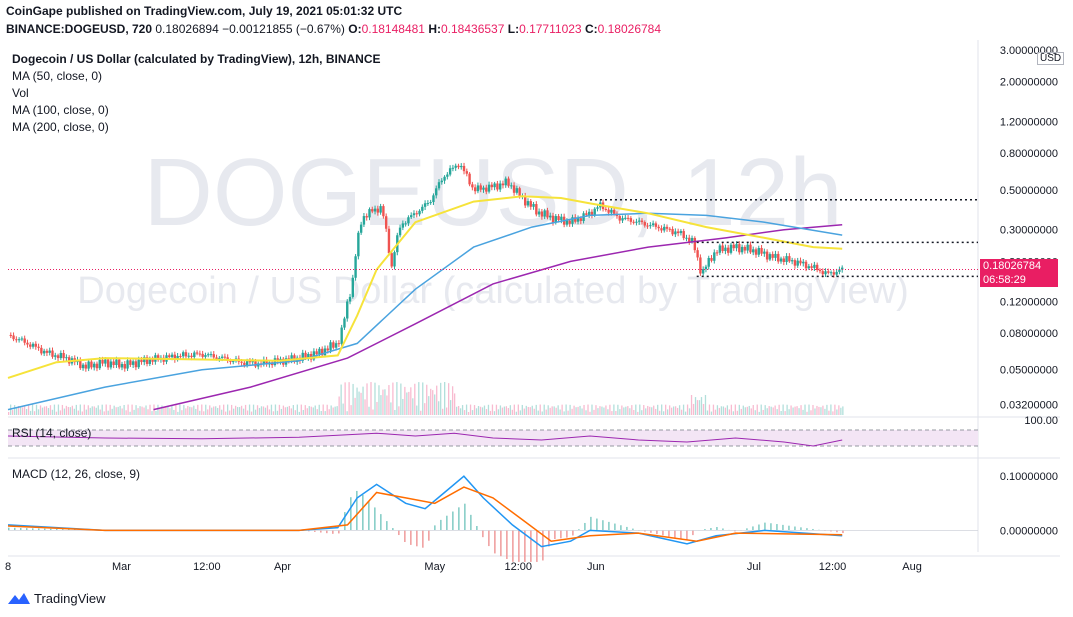 This screenshot has width=1073, height=617. I want to click on legend-ma200: MA (200, close, 0), so click(60, 127).